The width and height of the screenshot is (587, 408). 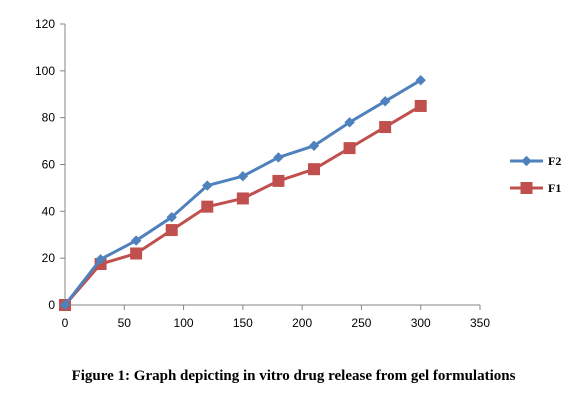 I want to click on y-tick-label: 40, so click(x=49, y=211).